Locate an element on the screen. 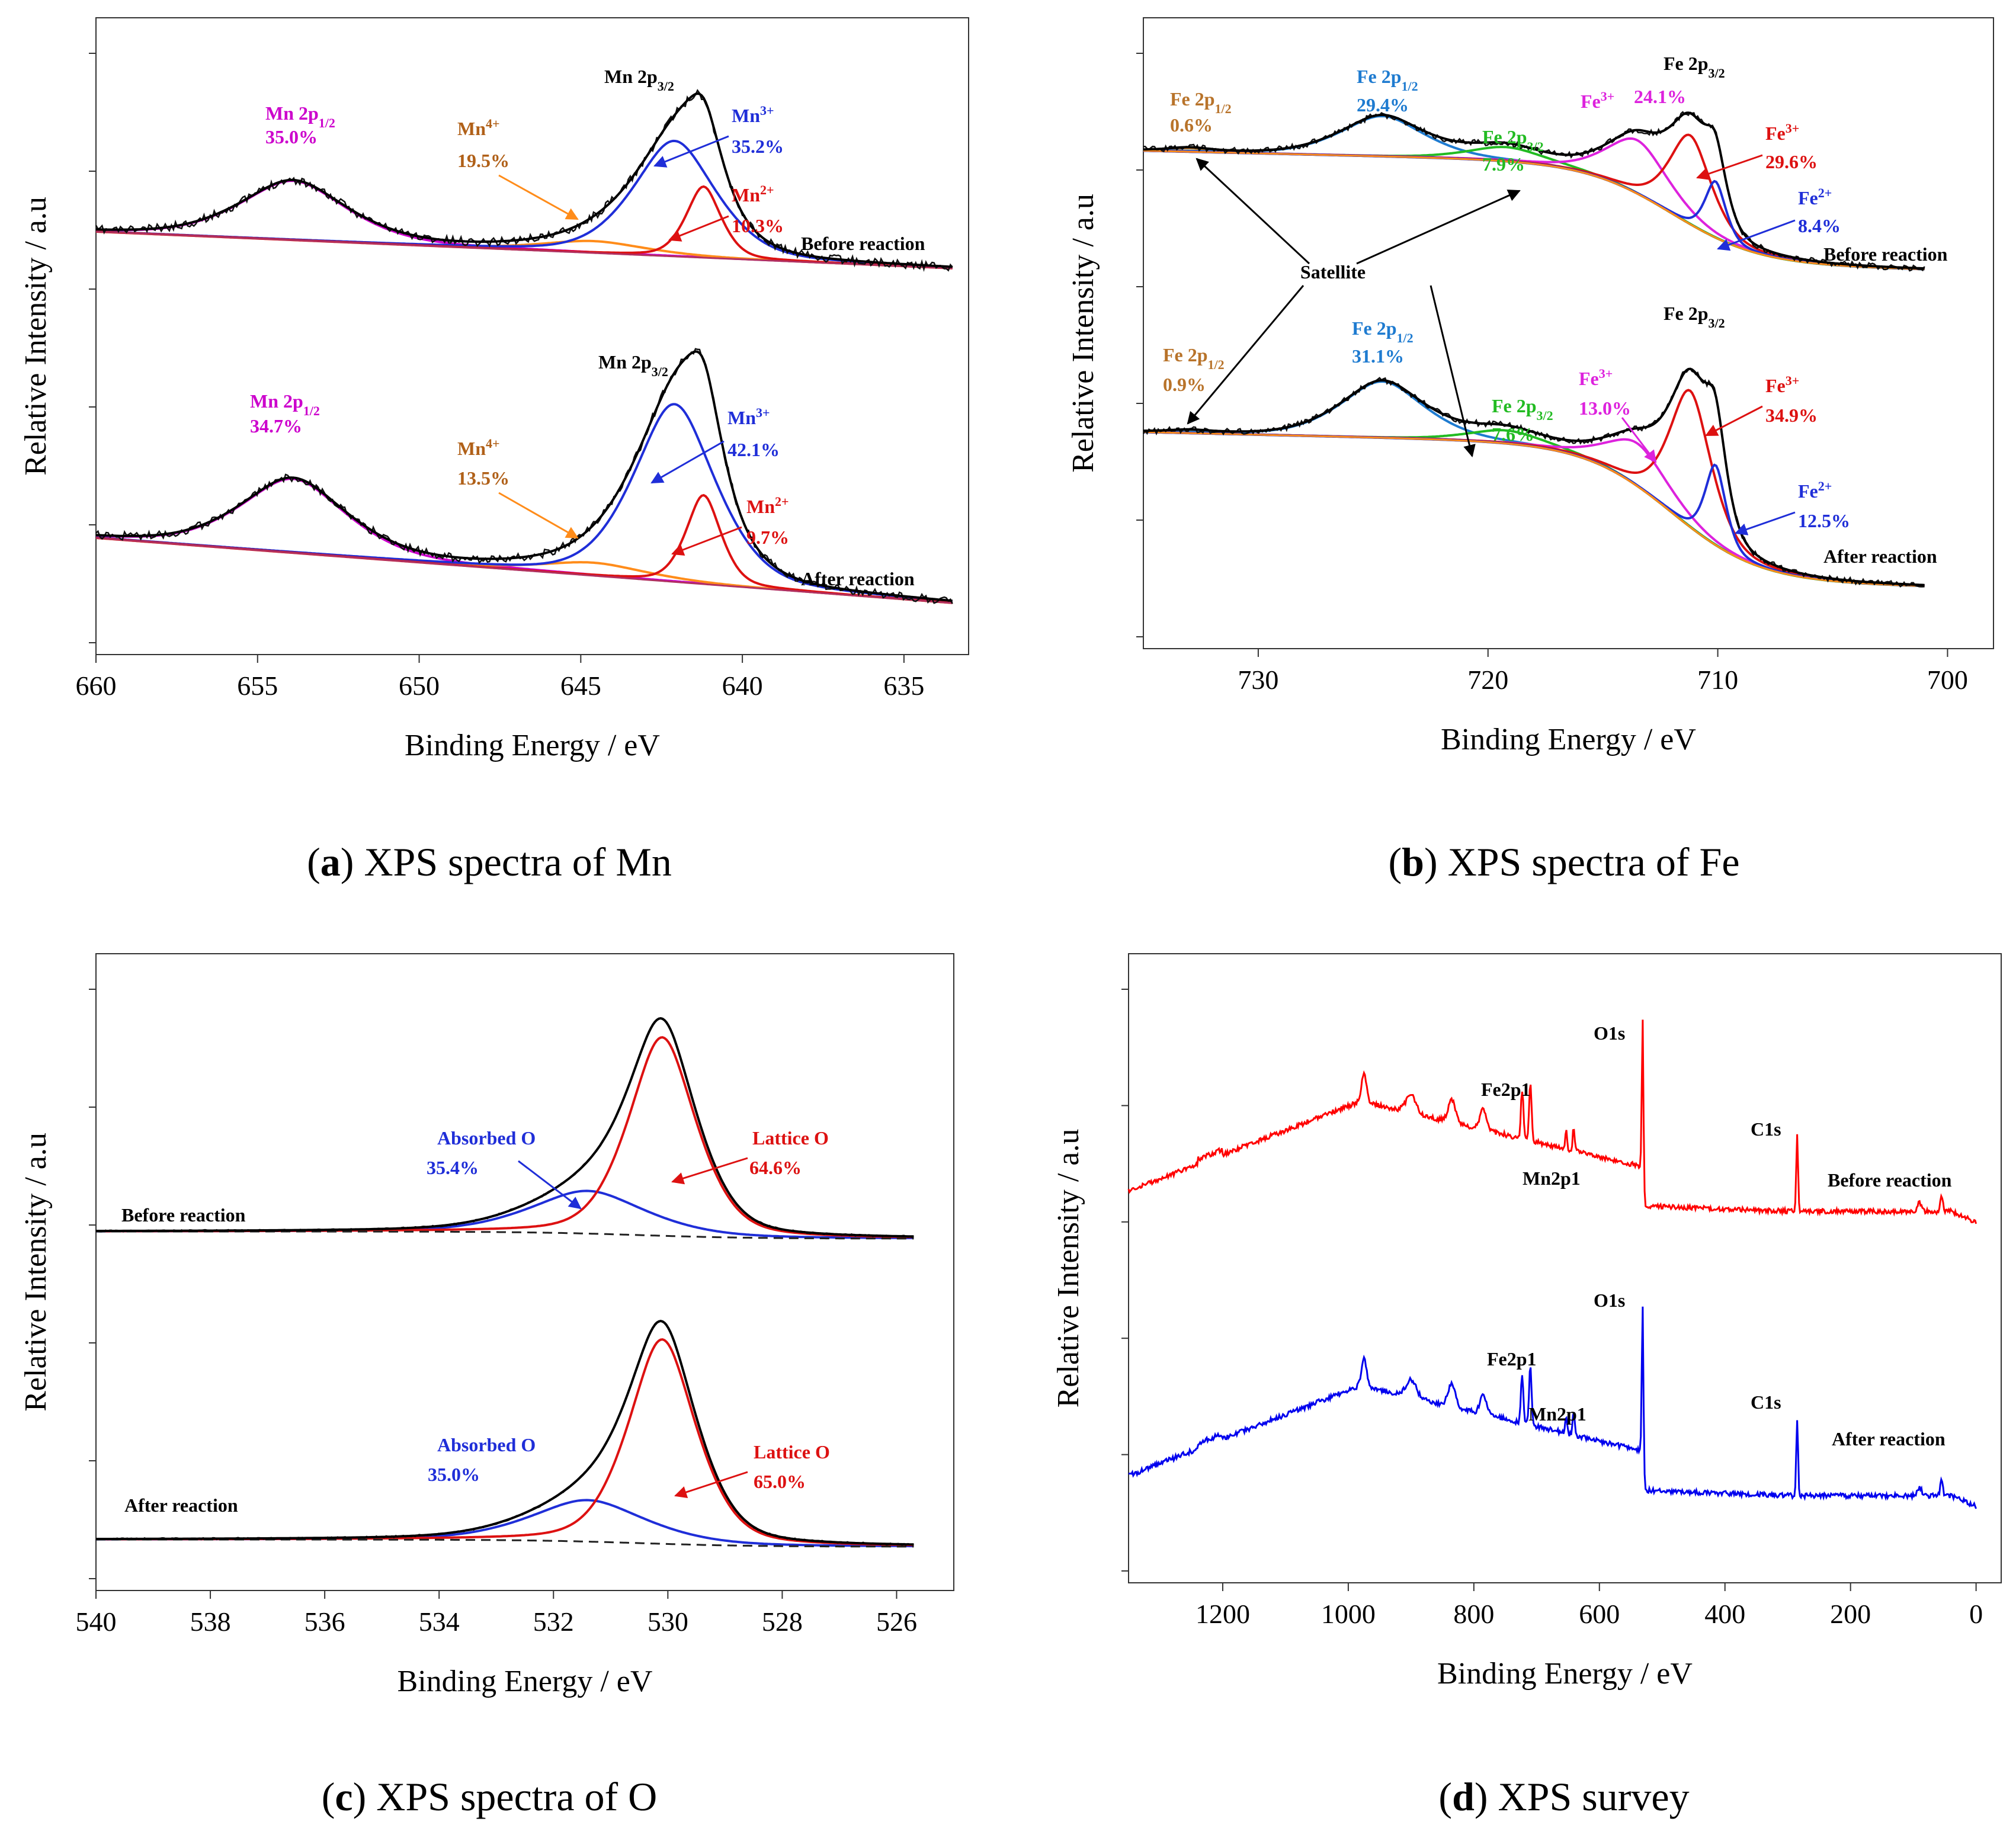  component-mn2 is located at coordinates (524, 227).